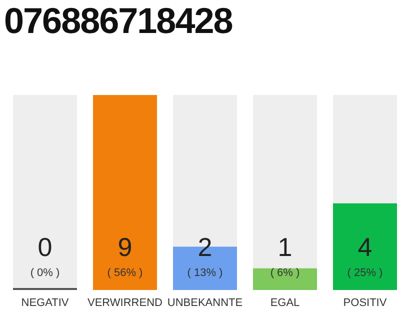  Describe the element at coordinates (118, 21) in the screenshot. I see `chart-title: 076886718428` at that location.